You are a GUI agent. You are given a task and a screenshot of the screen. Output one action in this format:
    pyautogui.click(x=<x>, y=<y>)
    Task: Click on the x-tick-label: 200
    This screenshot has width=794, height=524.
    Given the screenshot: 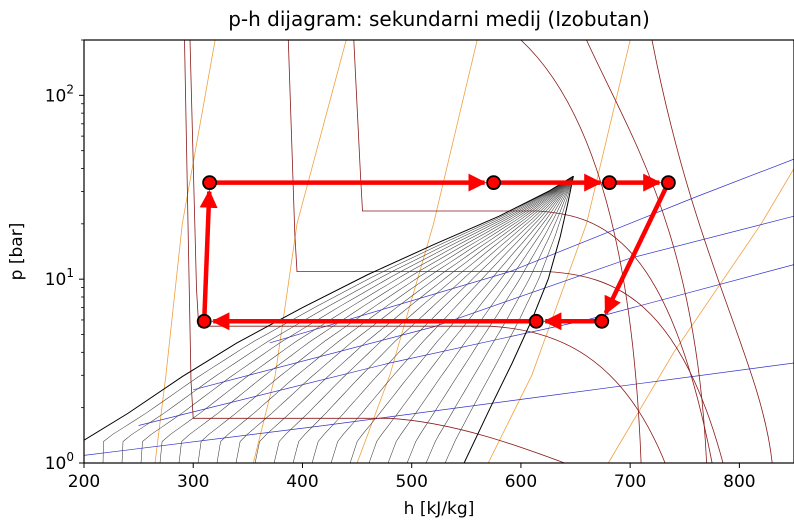 What is the action you would take?
    pyautogui.click(x=84, y=482)
    